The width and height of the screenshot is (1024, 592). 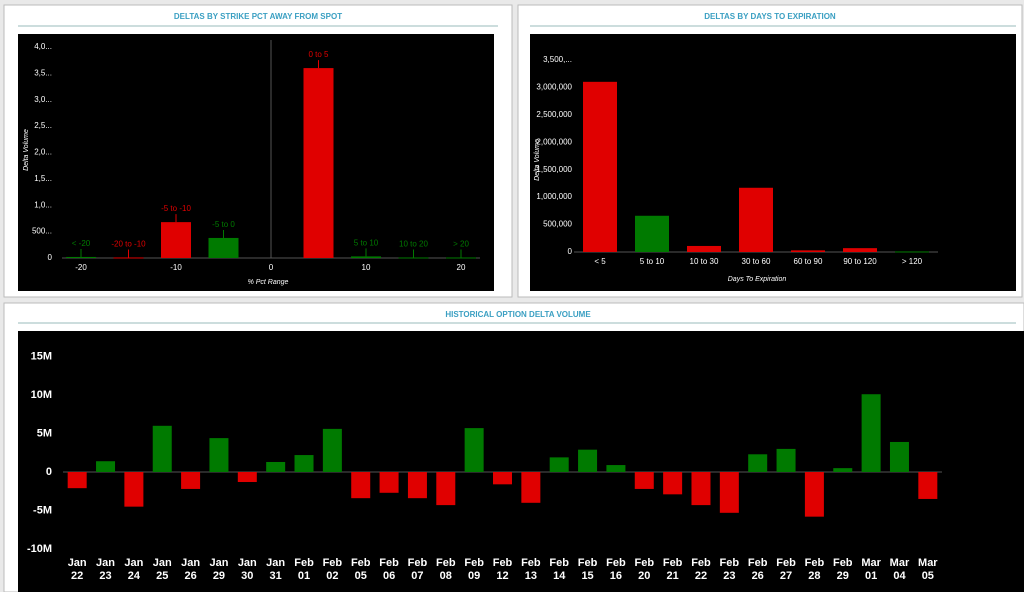 What do you see at coordinates (860, 261) in the screenshot?
I see `x-tick-label: 90 to 120` at bounding box center [860, 261].